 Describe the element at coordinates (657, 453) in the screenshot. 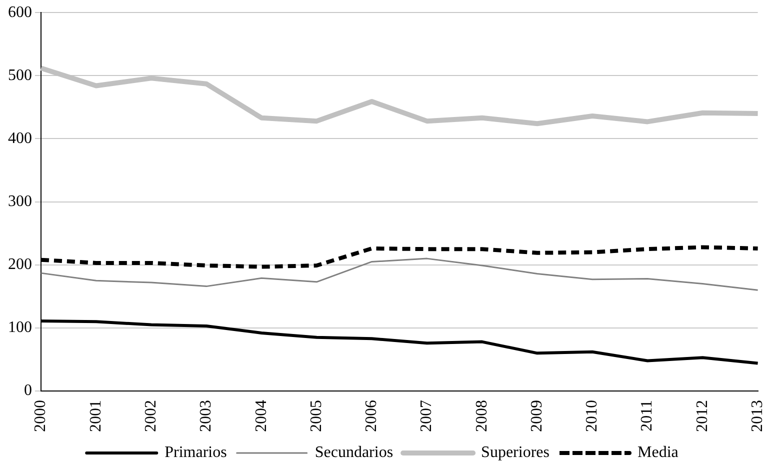

I see `legend-label: Media` at that location.